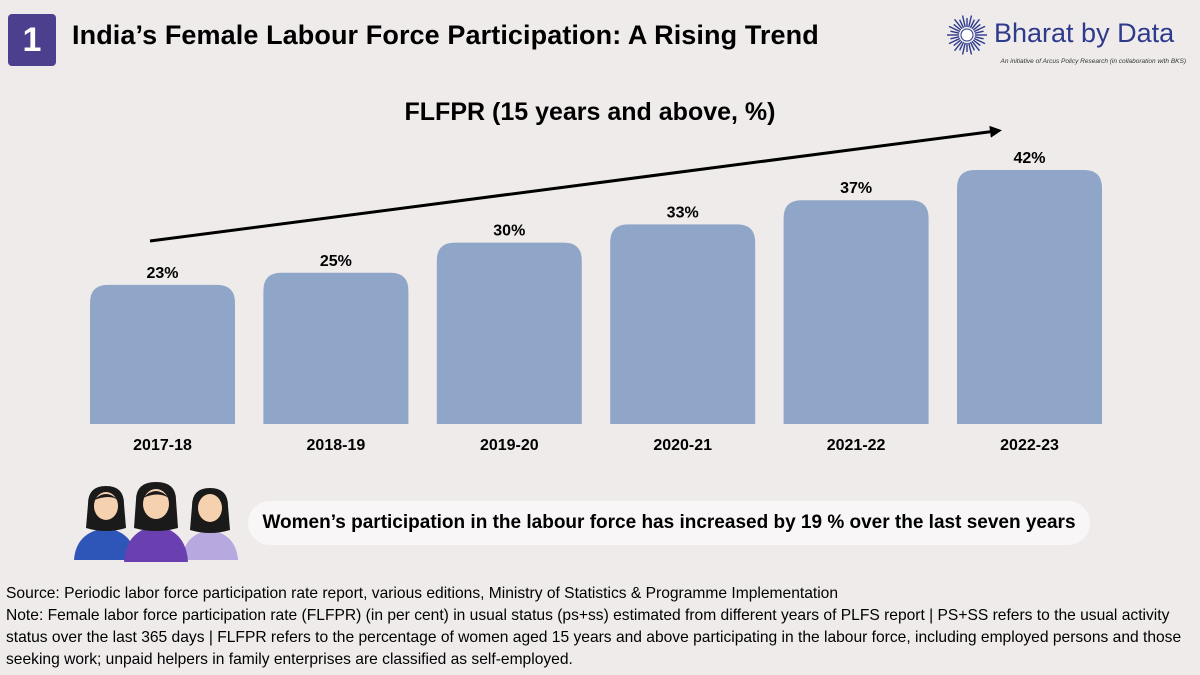  I want to click on data-label-2021-22: 37%, so click(856, 188).